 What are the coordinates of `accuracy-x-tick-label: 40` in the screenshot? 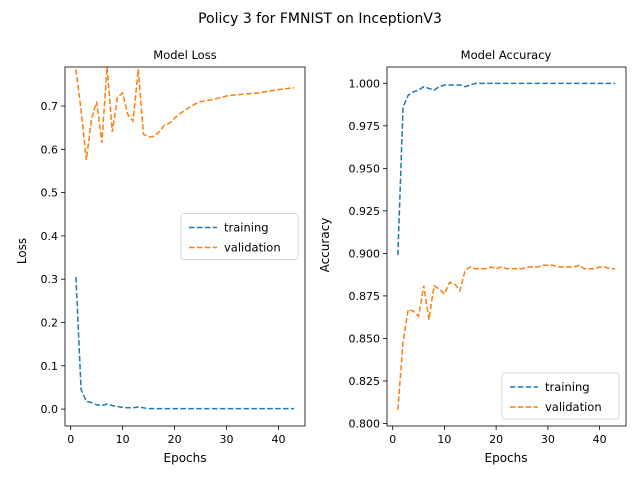 It's located at (600, 439).